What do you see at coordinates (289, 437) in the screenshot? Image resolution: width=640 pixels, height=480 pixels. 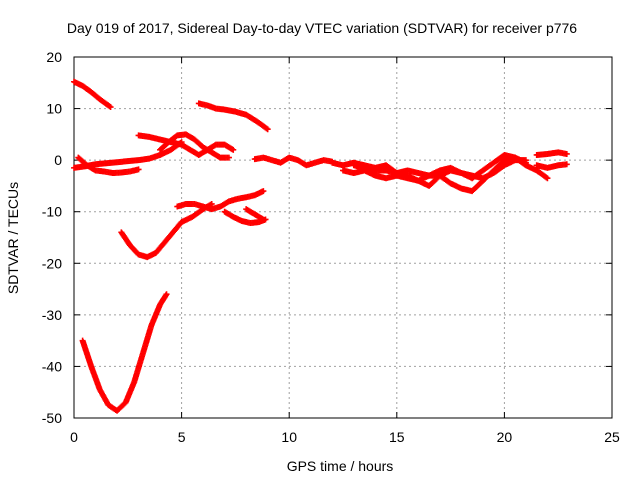 I see `x-tick-label: 10` at bounding box center [289, 437].